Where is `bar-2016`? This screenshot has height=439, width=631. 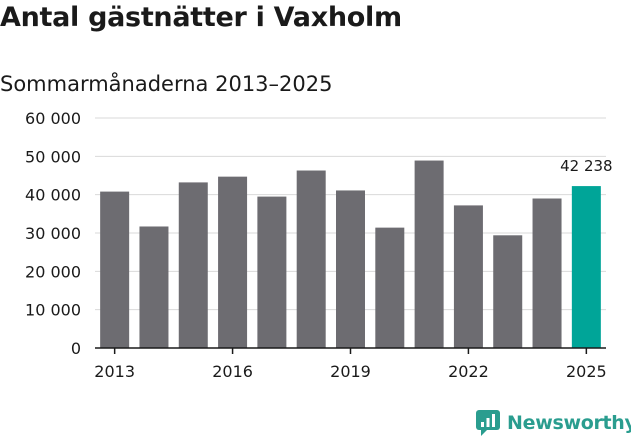
bar-2016 is located at coordinates (233, 262).